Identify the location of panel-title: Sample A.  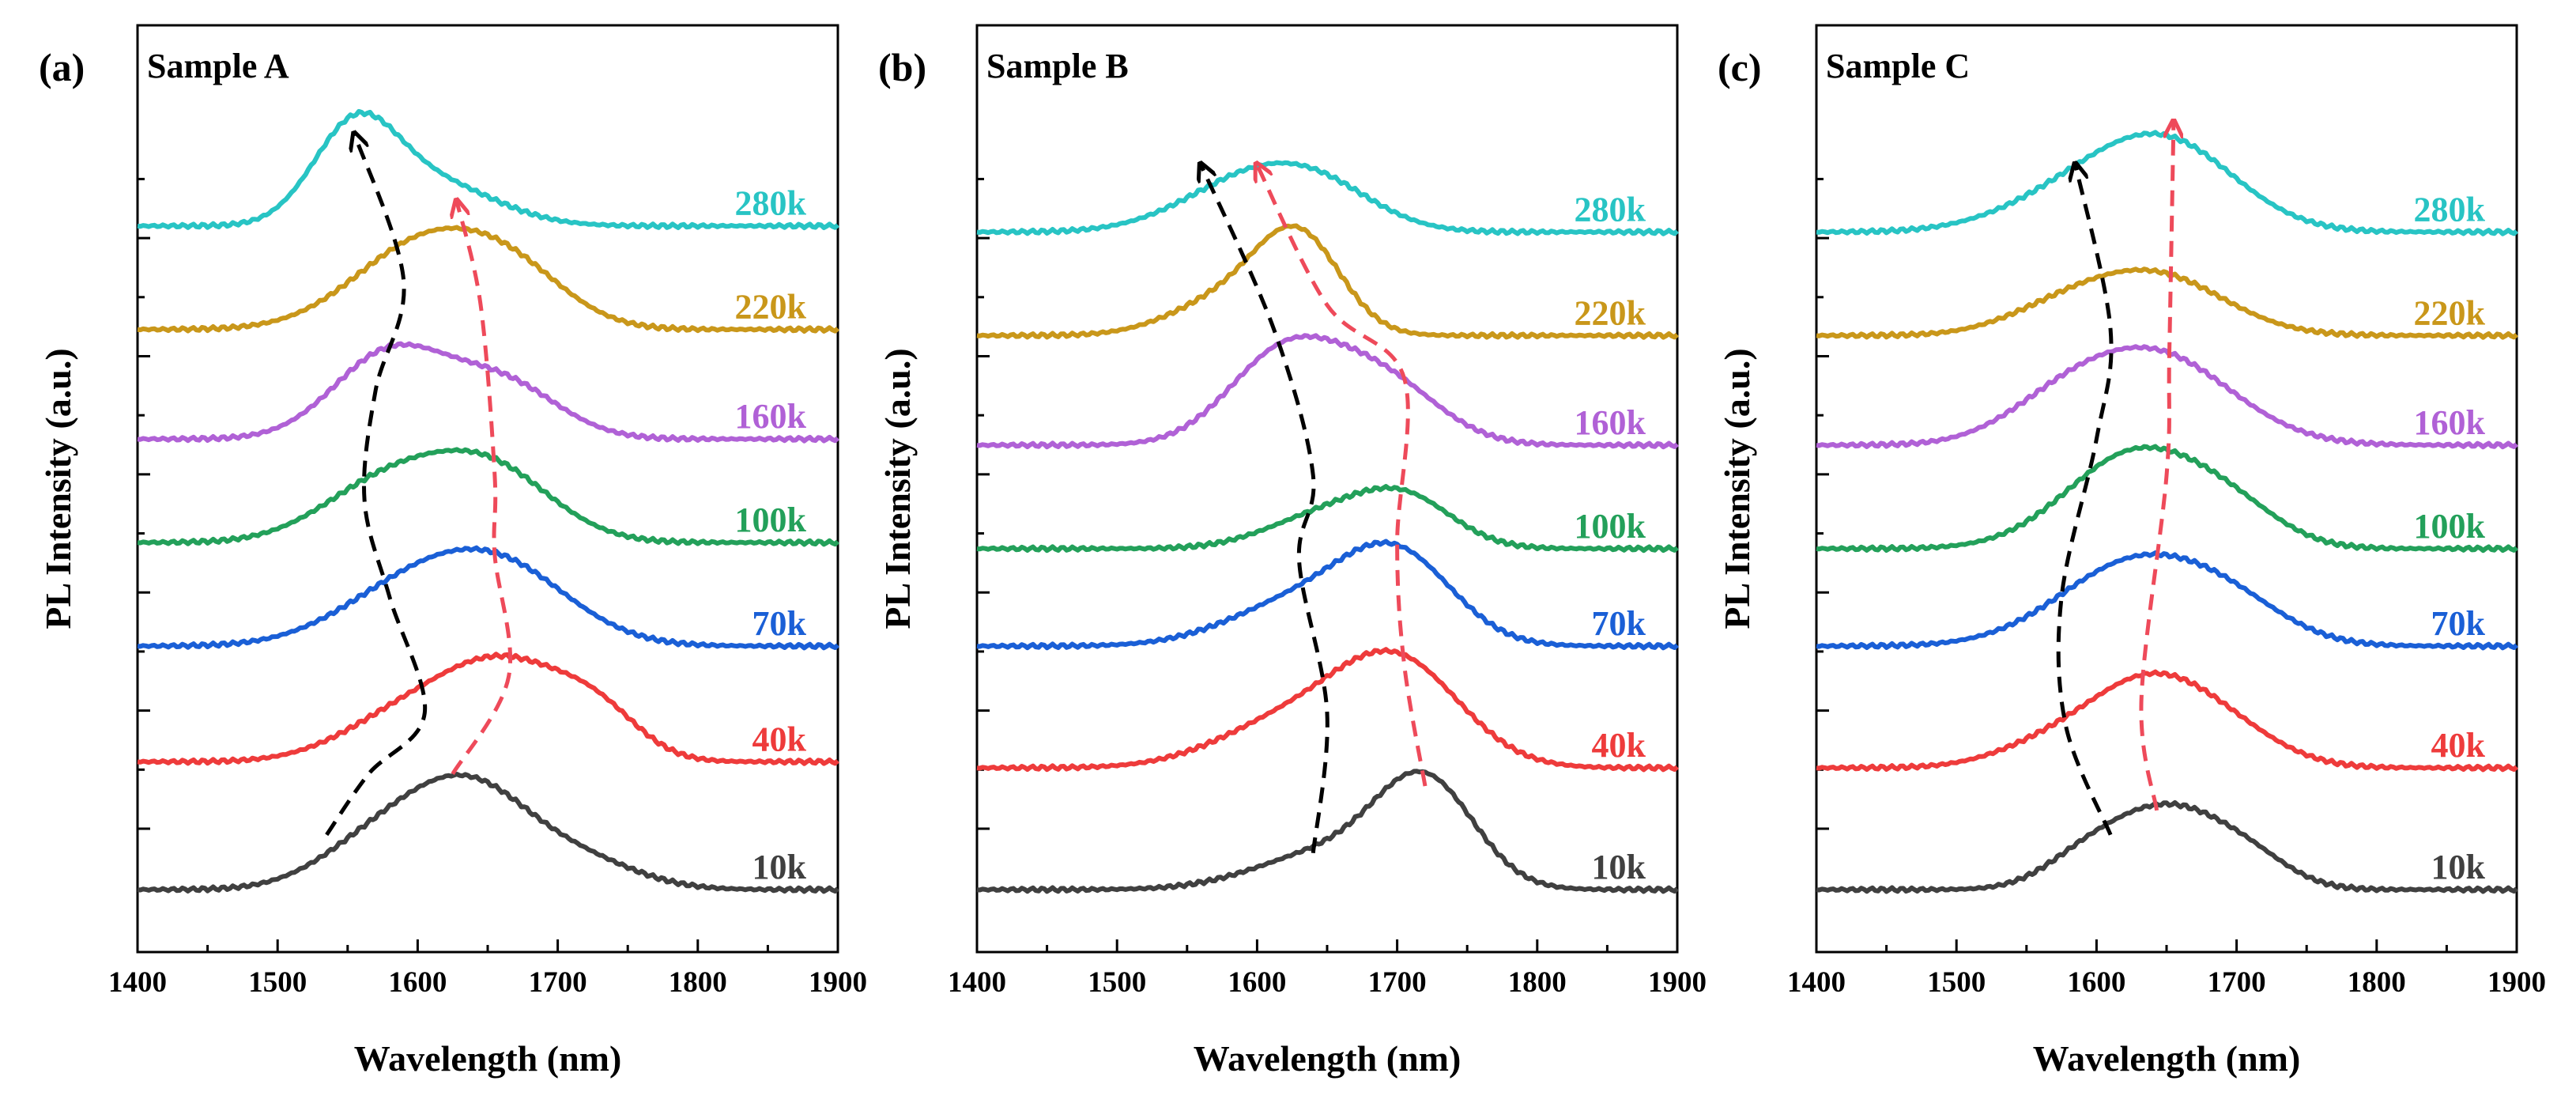
(218, 66).